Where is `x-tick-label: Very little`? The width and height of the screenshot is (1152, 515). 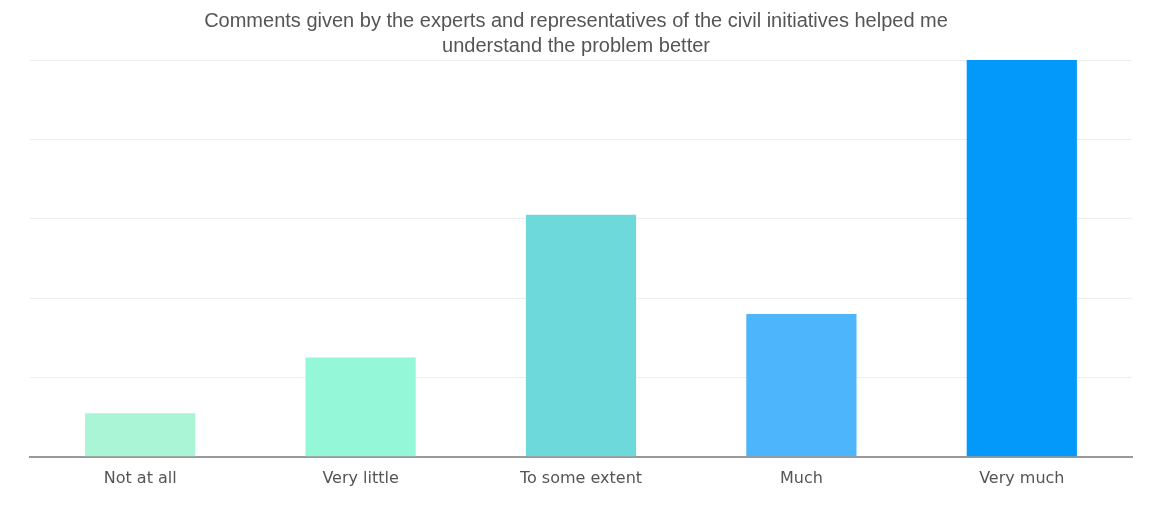
x-tick-label: Very little is located at coordinates (360, 477).